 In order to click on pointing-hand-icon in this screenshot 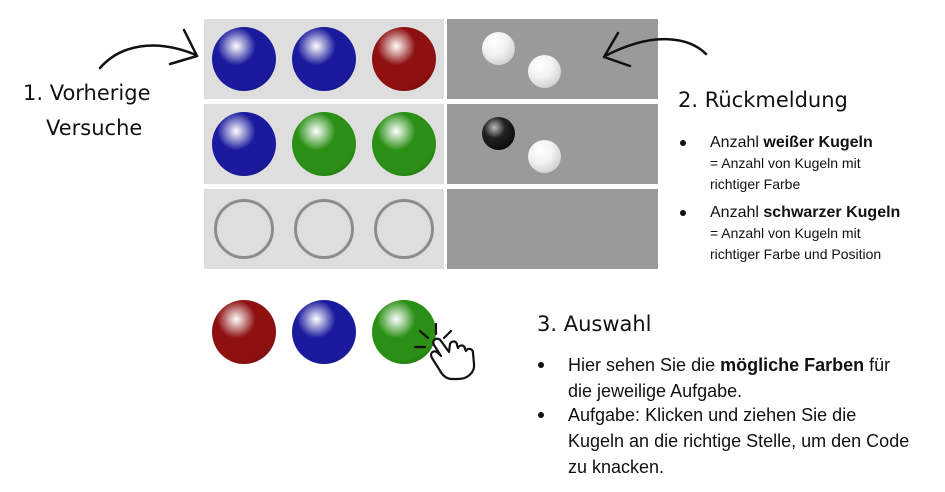, I will do `click(444, 351)`.